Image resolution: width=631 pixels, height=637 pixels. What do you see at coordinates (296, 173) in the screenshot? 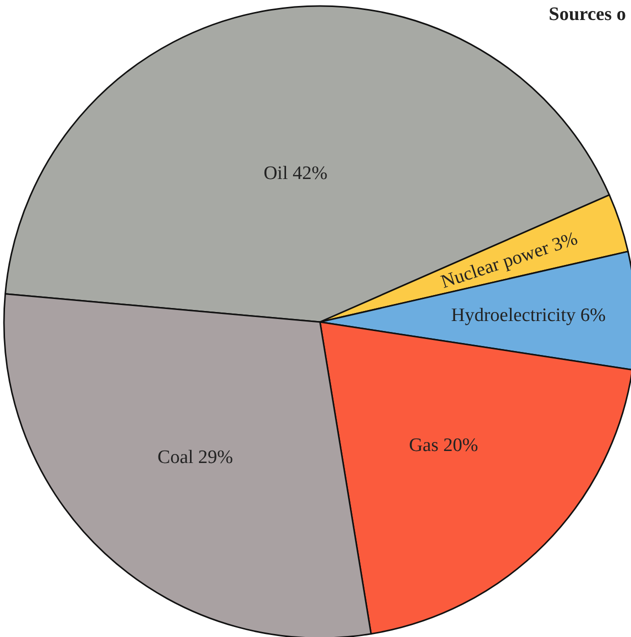
I see `slice-label: Oil 42%` at bounding box center [296, 173].